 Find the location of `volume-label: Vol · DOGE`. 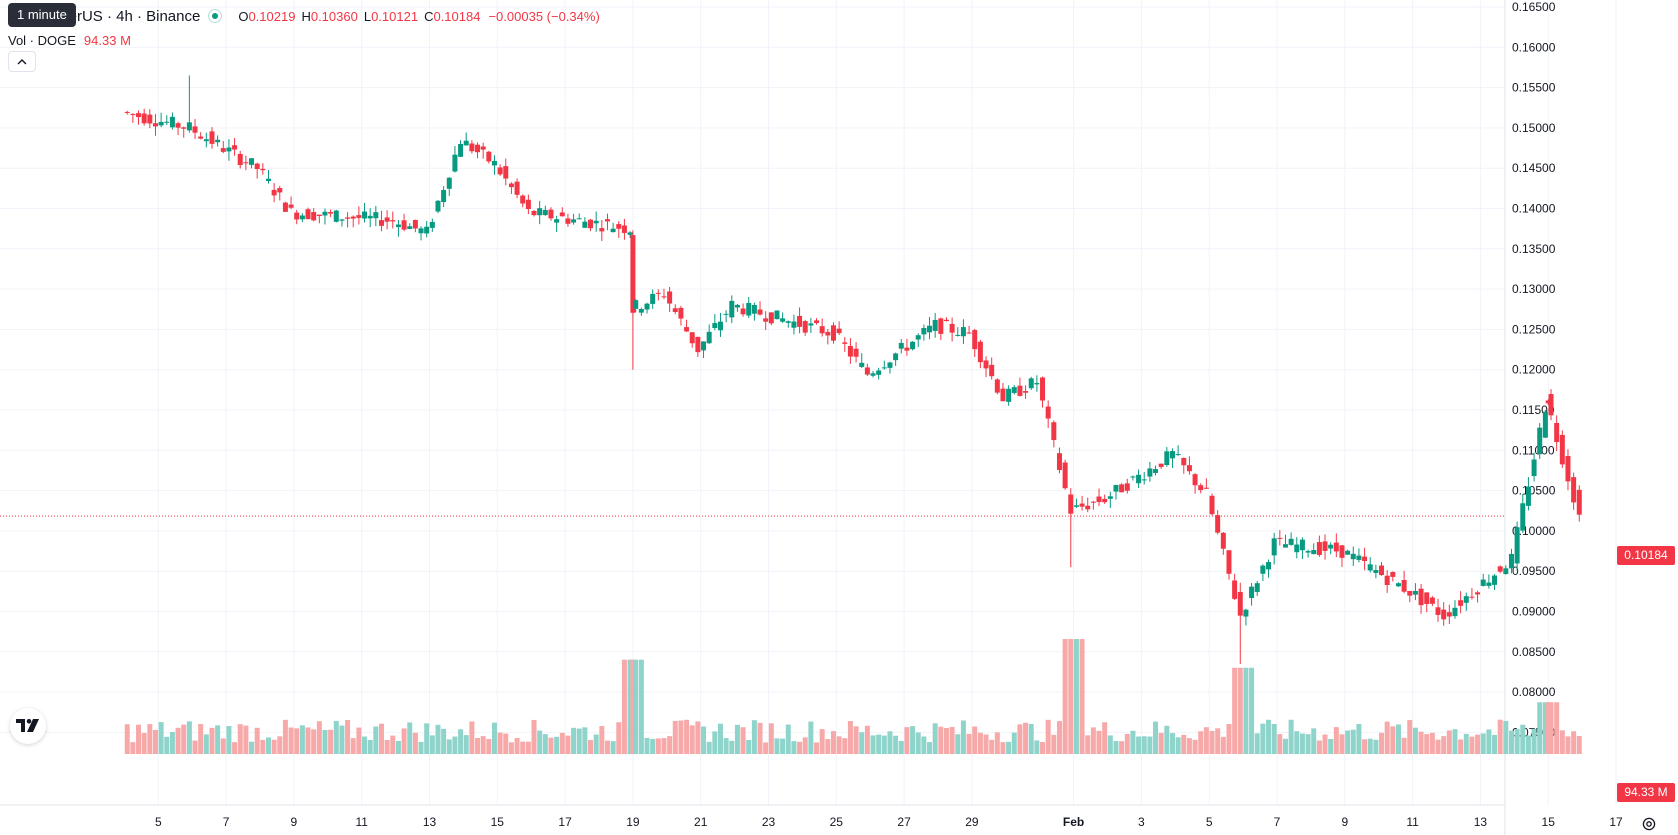

volume-label: Vol · DOGE is located at coordinates (42, 40).